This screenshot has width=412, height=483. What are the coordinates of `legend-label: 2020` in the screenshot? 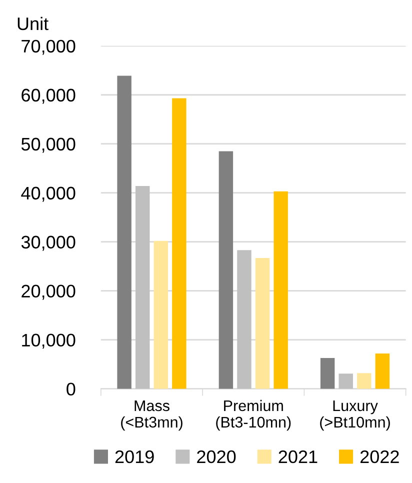 It's located at (216, 457).